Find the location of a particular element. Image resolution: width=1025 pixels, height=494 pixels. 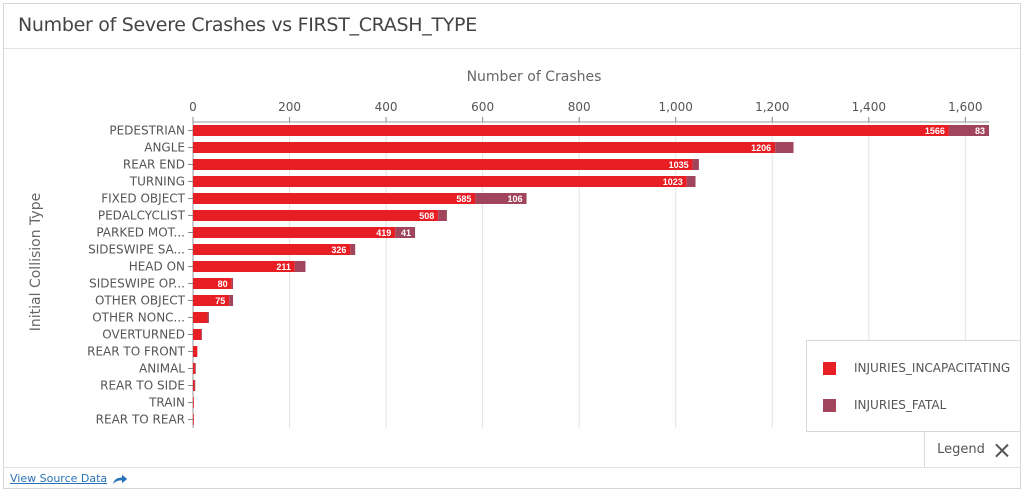

legend-label-incapacitating: INJURIES_INCAPACITATING is located at coordinates (932, 368).